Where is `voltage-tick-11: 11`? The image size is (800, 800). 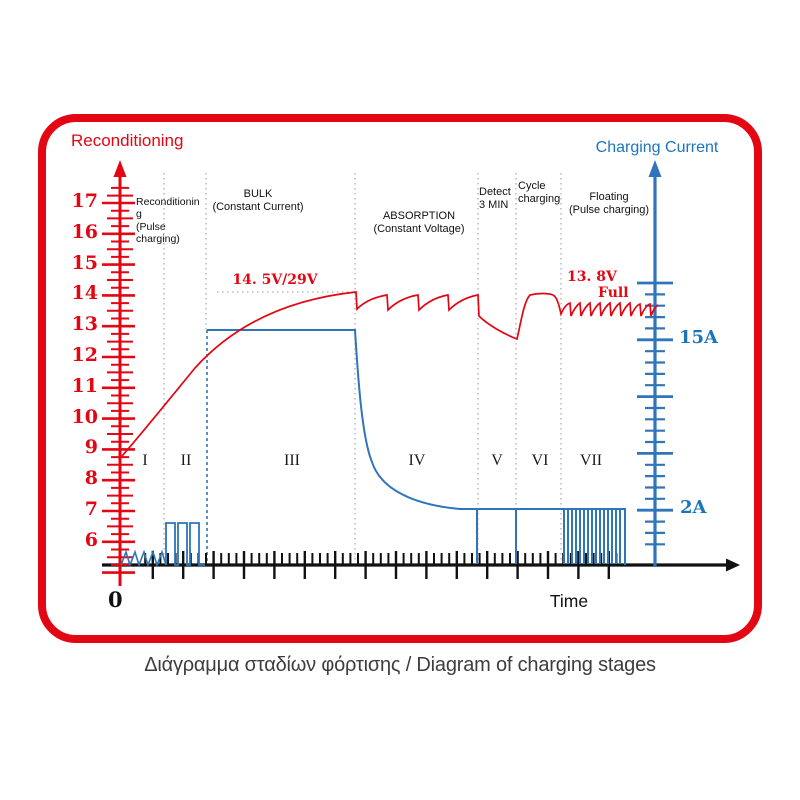
voltage-tick-11: 11 is located at coordinates (84, 386).